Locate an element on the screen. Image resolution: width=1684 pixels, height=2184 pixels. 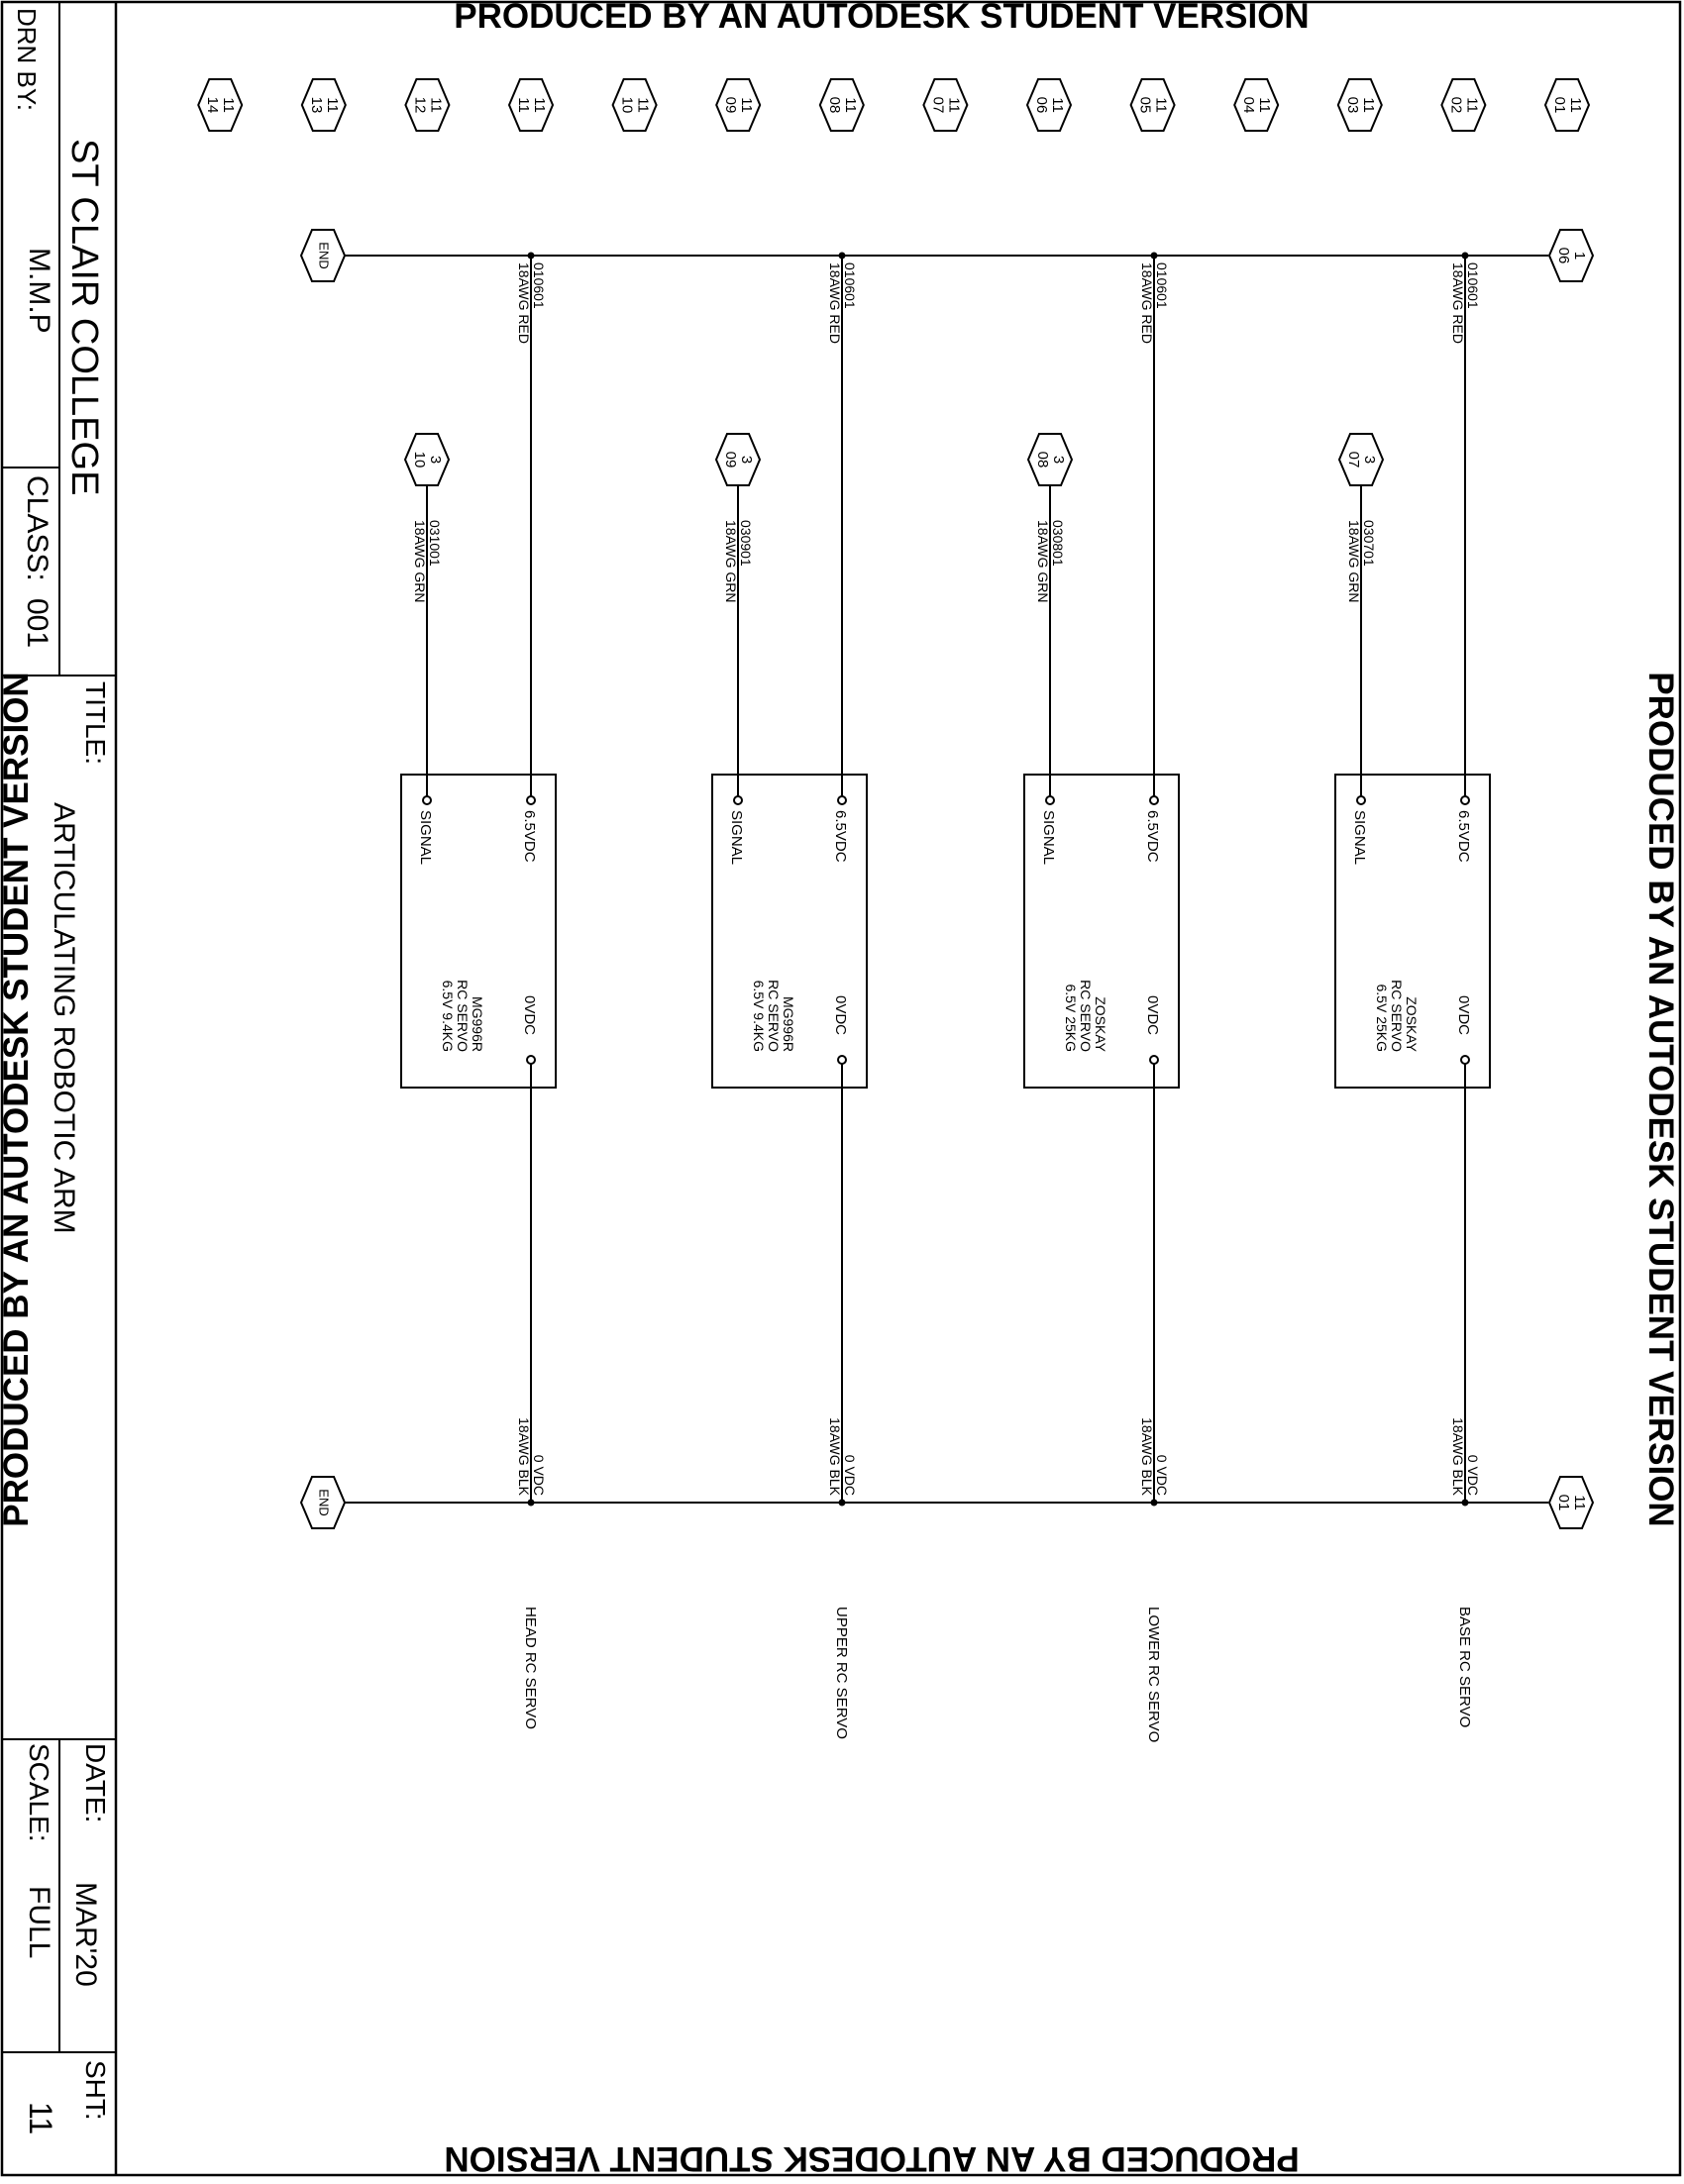
power-pin-icon is located at coordinates (531, 800).